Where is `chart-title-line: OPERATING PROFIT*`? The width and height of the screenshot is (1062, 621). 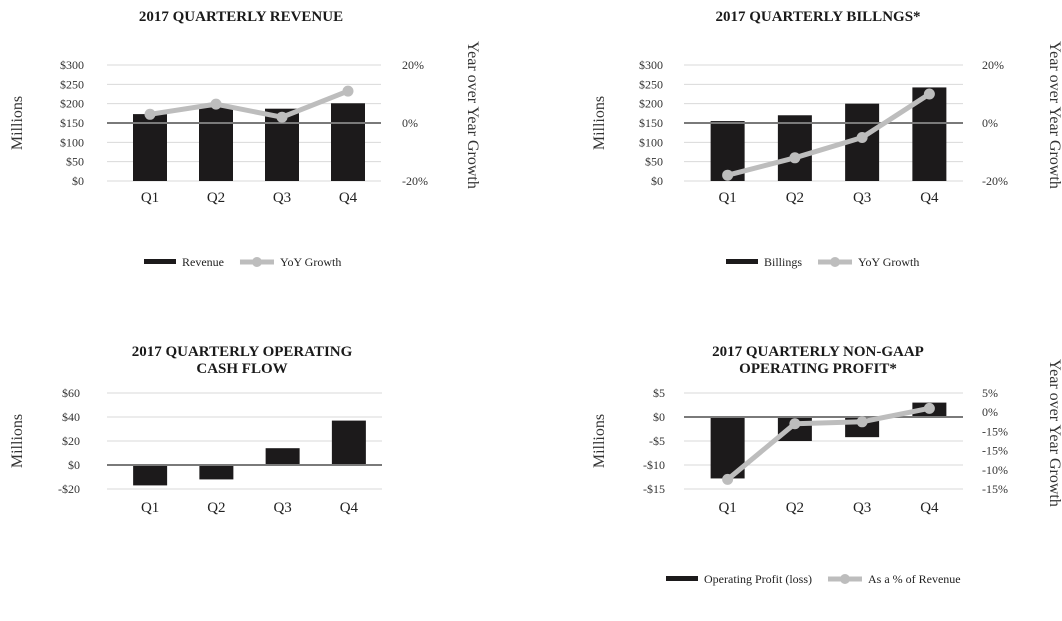 chart-title-line: OPERATING PROFIT* is located at coordinates (818, 369).